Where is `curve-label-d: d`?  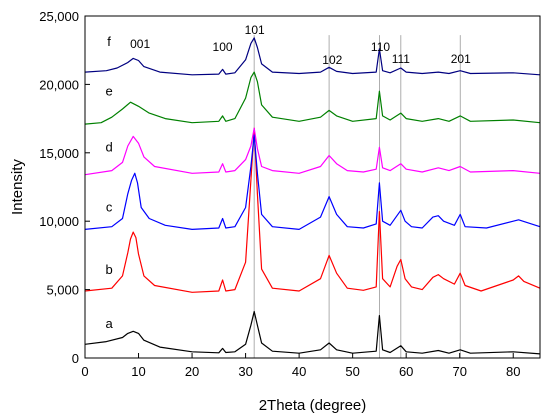 curve-label-d: d is located at coordinates (108, 146).